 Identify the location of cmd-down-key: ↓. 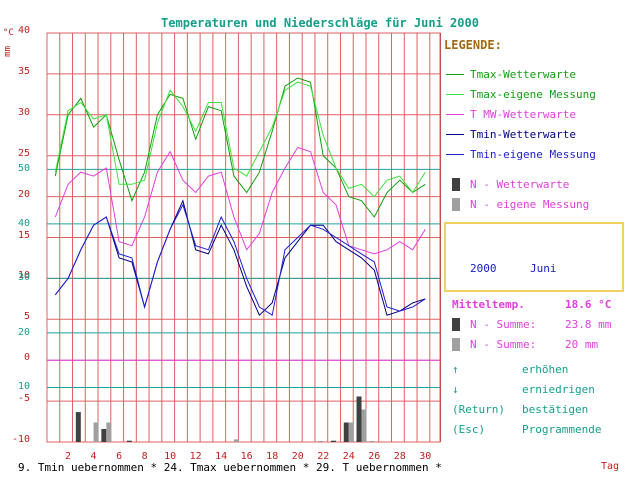
(455, 389).